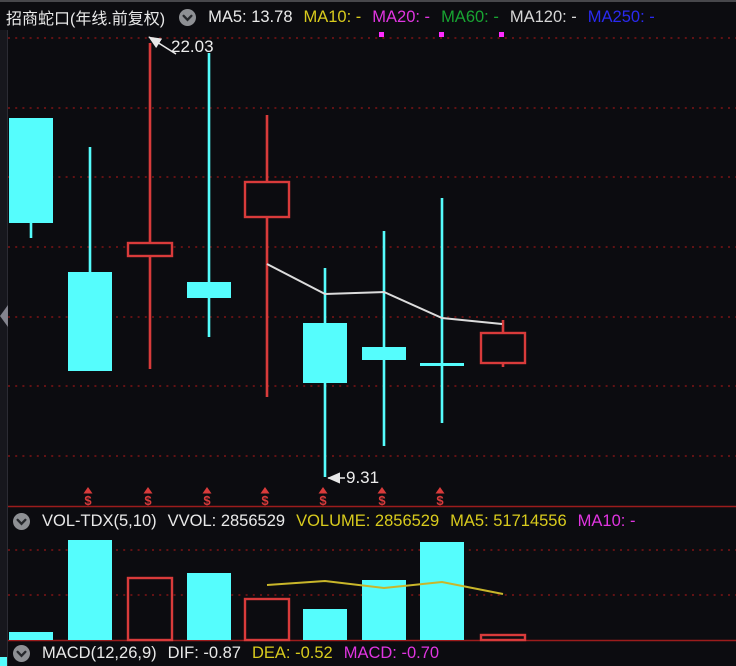 The height and width of the screenshot is (666, 736). I want to click on ma5-line, so click(384, 294).